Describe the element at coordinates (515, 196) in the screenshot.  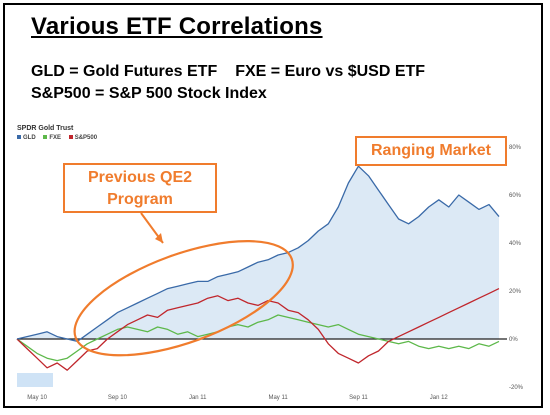
I see `y-tick-label: 60%` at that location.